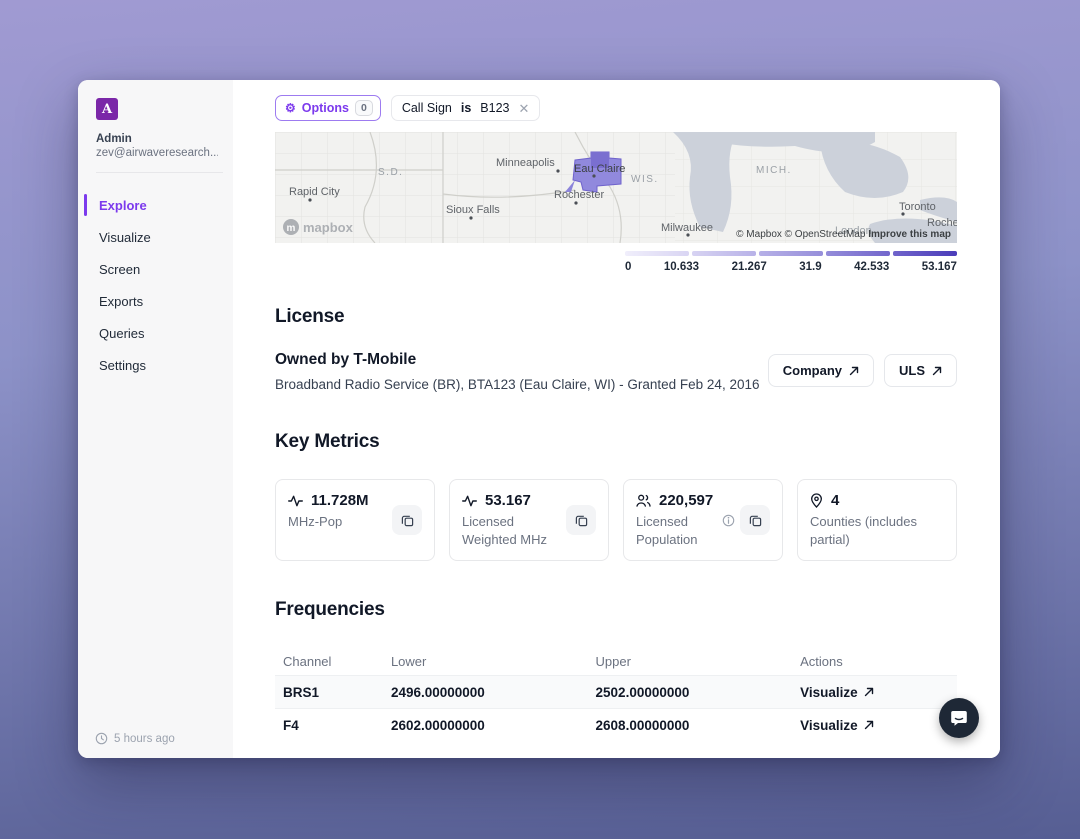  Describe the element at coordinates (120, 269) in the screenshot. I see `sidebar-item-screen: Screen` at that location.